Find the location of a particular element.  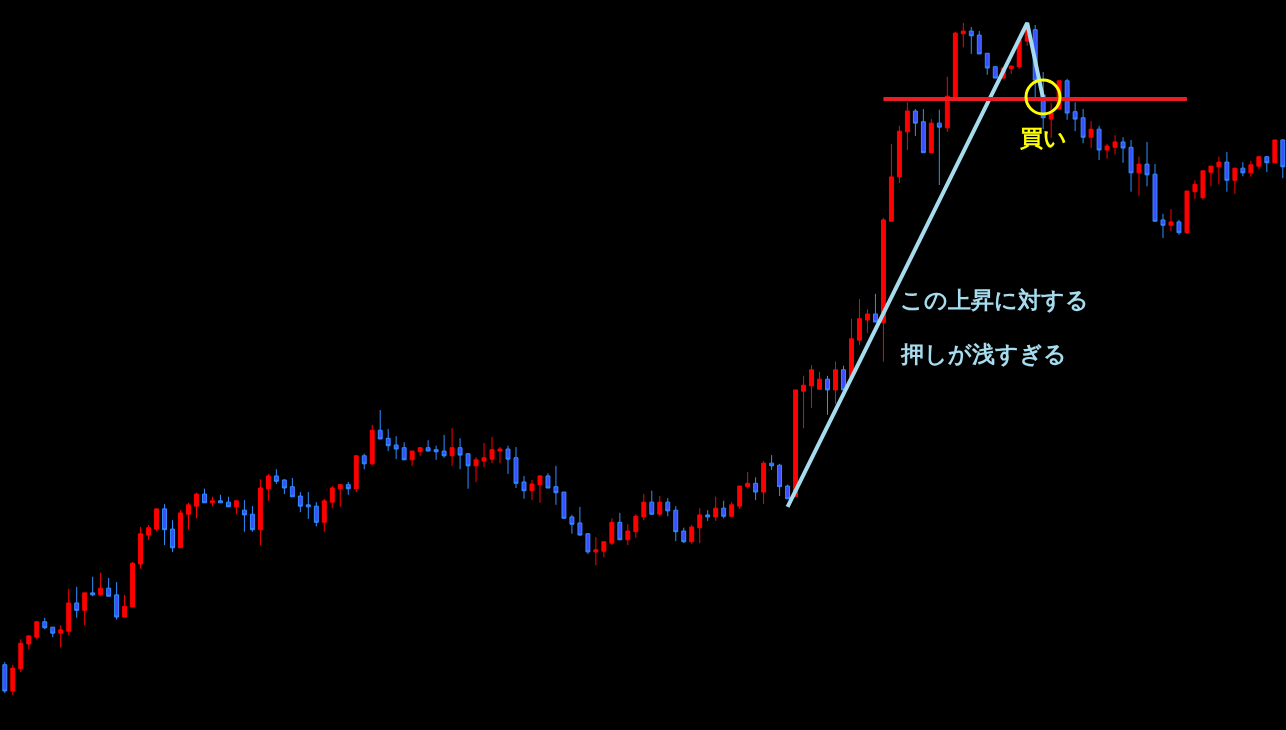

annotation: 押しが浅すぎる is located at coordinates (983, 354).